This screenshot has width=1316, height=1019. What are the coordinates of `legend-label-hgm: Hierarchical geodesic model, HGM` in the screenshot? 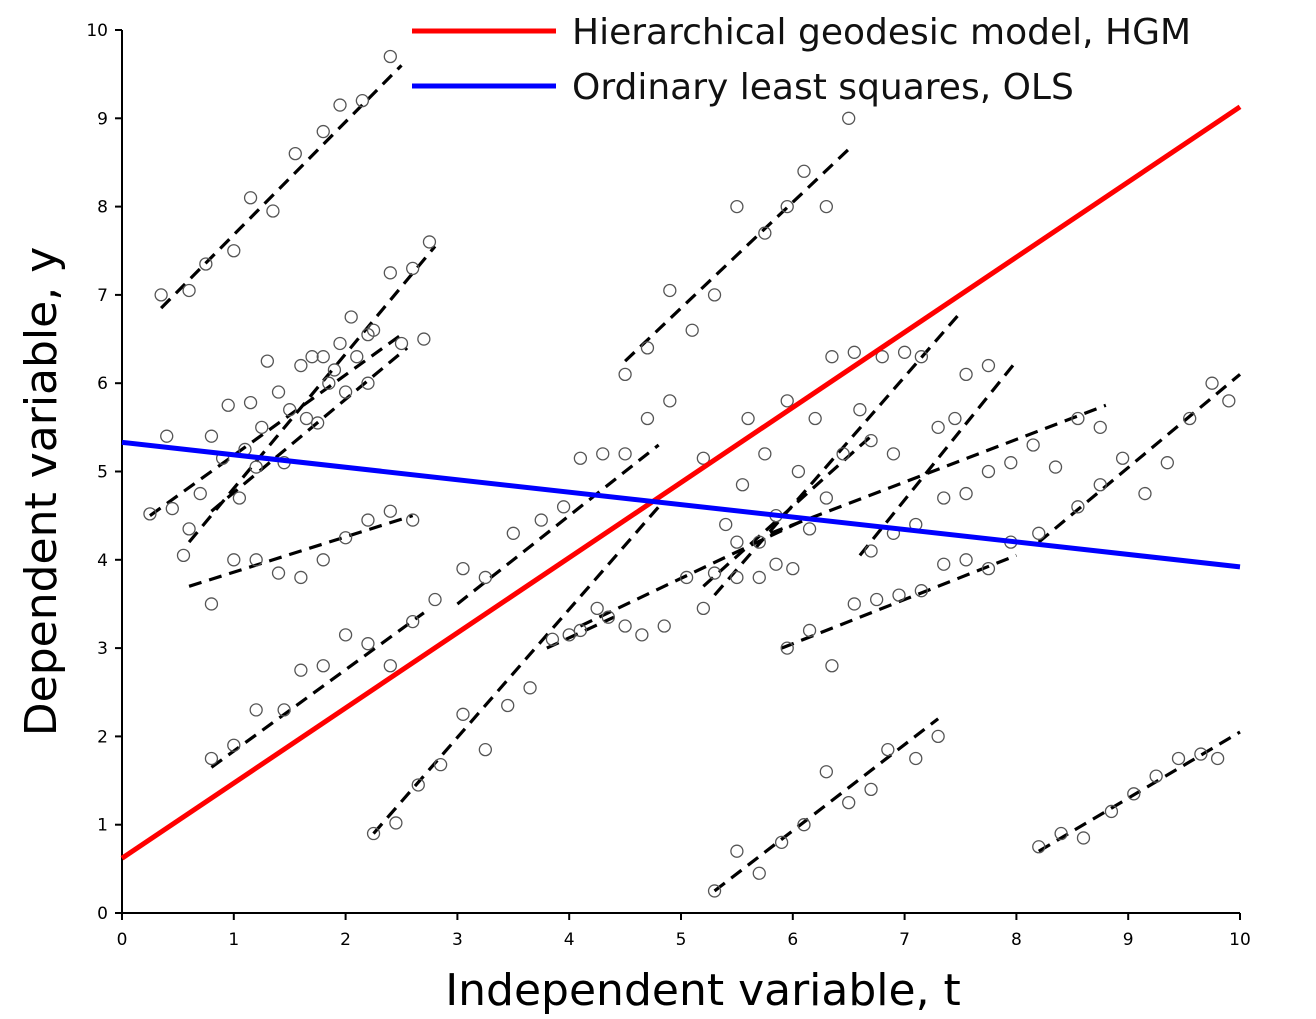 It's located at (881, 32).